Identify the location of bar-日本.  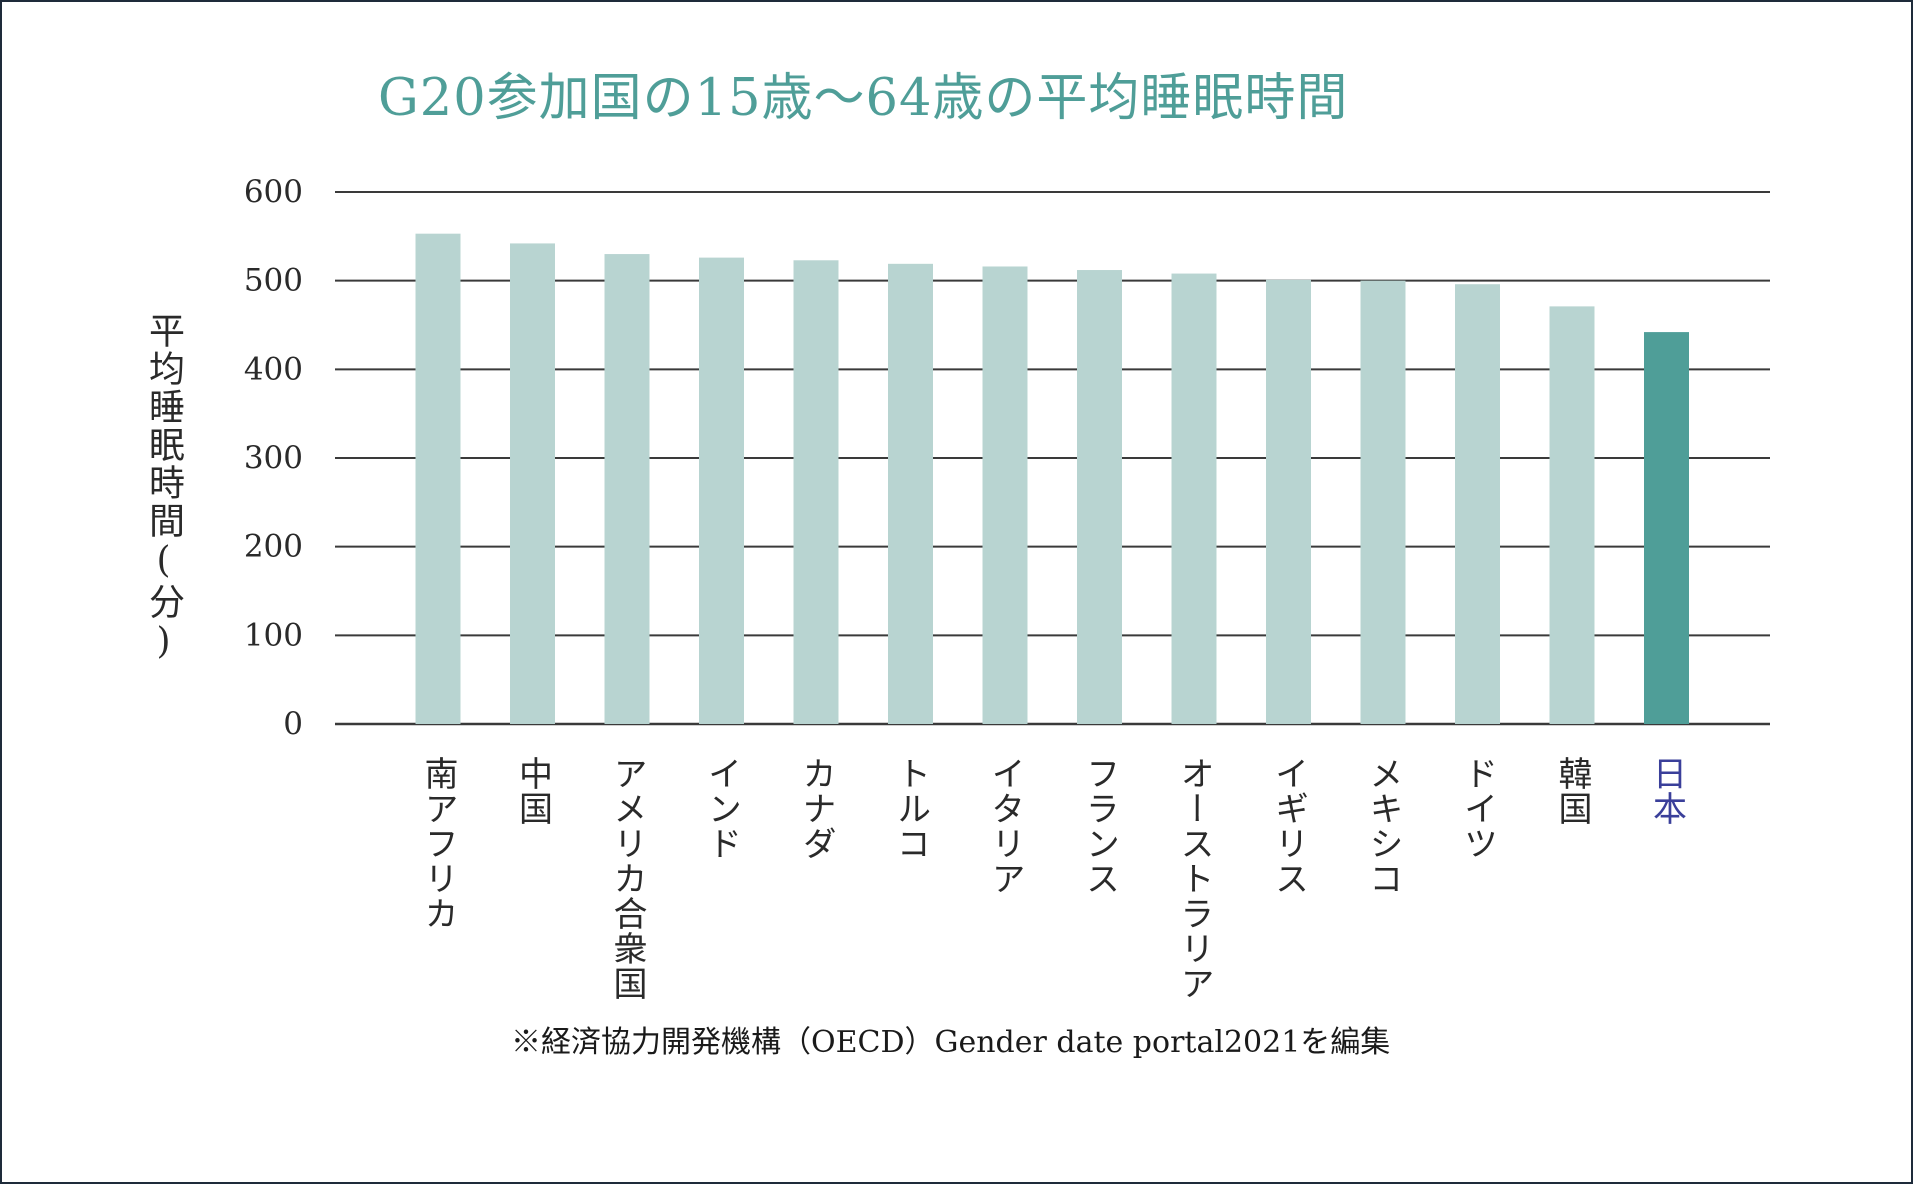
(1666, 528).